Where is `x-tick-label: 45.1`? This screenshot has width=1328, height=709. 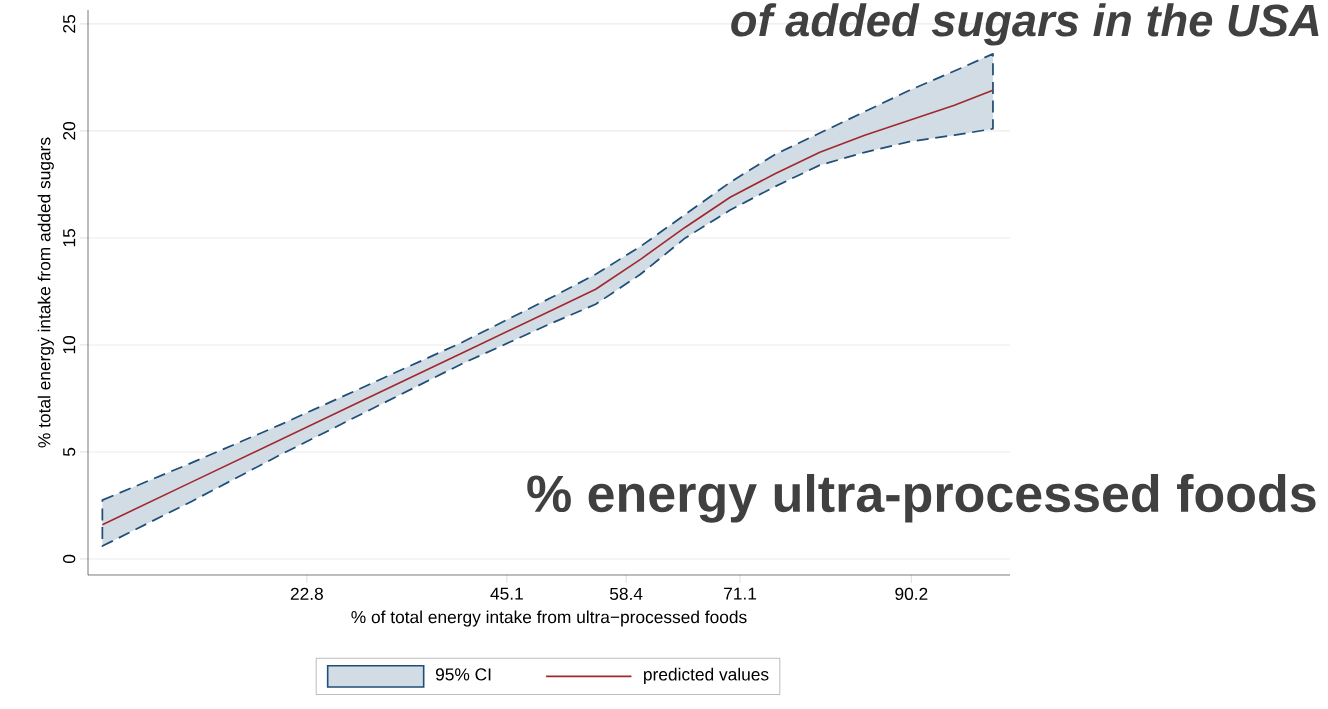
x-tick-label: 45.1 is located at coordinates (506, 593).